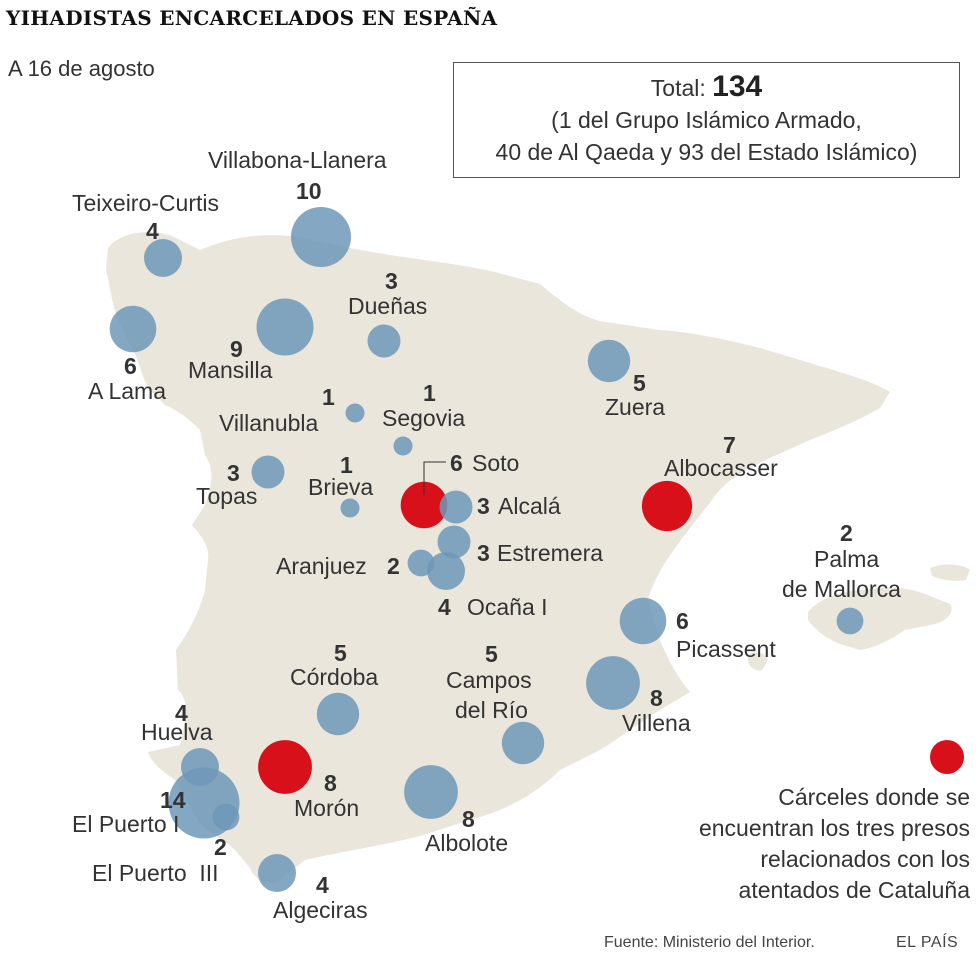 The width and height of the screenshot is (980, 965). Describe the element at coordinates (737, 86) in the screenshot. I see `total-value: 134` at that location.